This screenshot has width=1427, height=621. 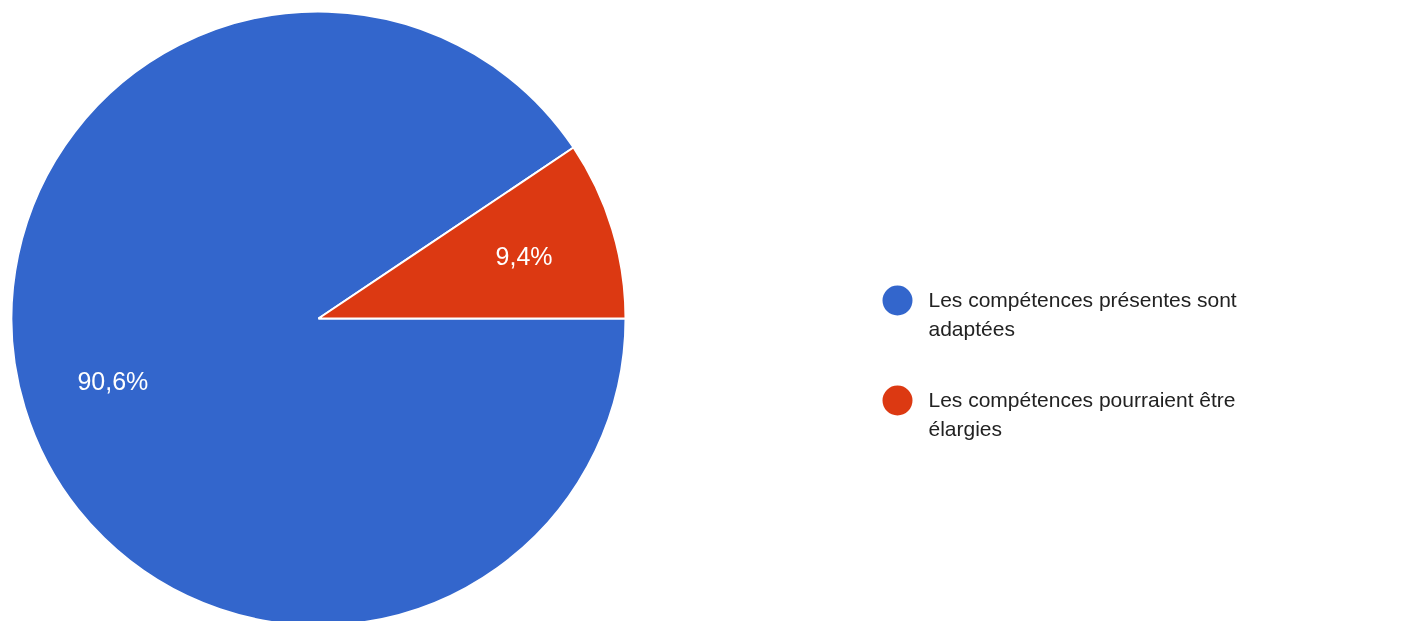 I want to click on data-label: 9,4%, so click(x=524, y=255).